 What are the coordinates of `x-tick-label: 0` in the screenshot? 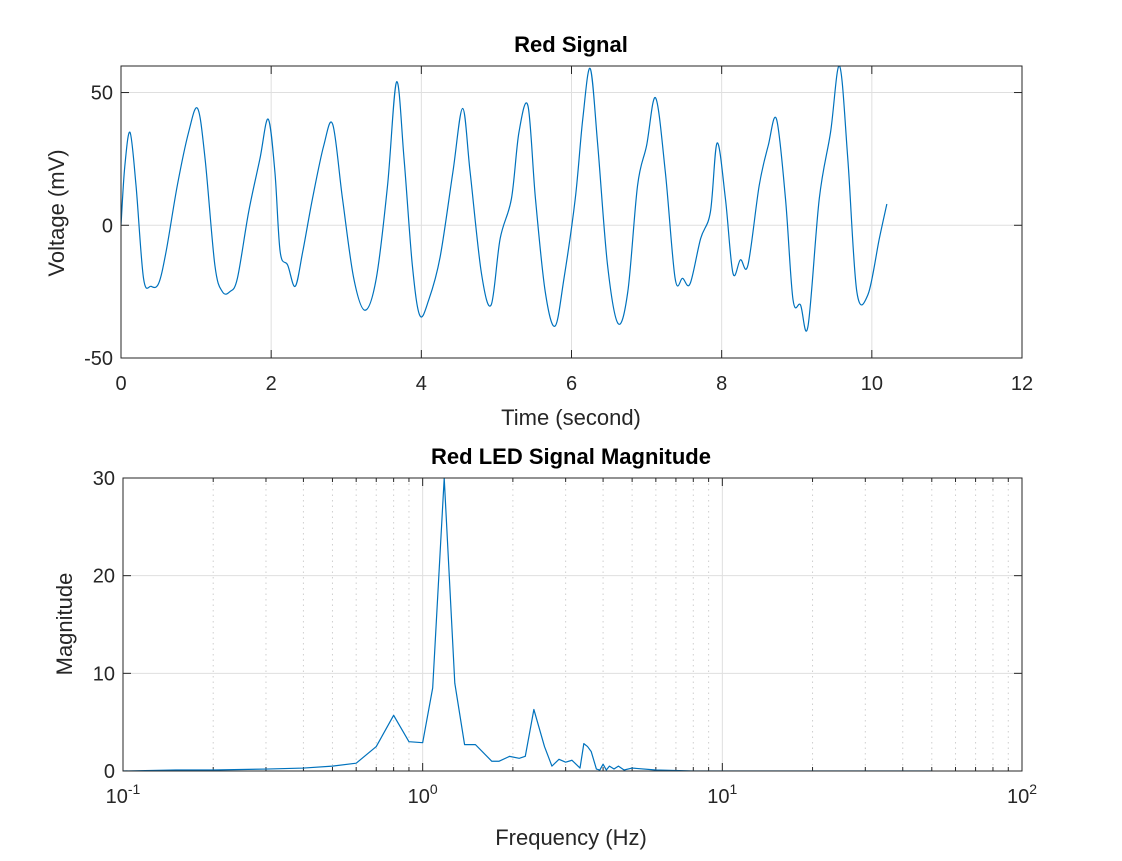 It's located at (120, 384).